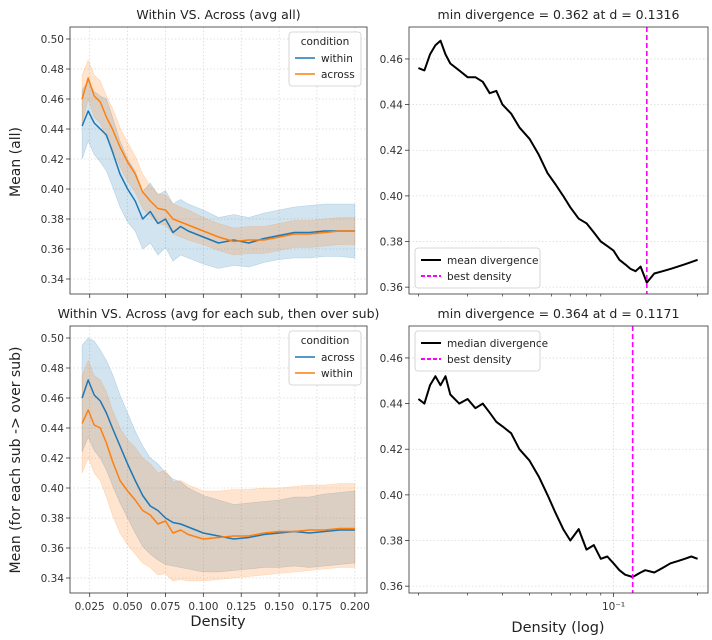 Image resolution: width=712 pixels, height=640 pixels. Describe the element at coordinates (218, 14) in the screenshot. I see `panel-title: Within VS. Across (avg all)` at that location.